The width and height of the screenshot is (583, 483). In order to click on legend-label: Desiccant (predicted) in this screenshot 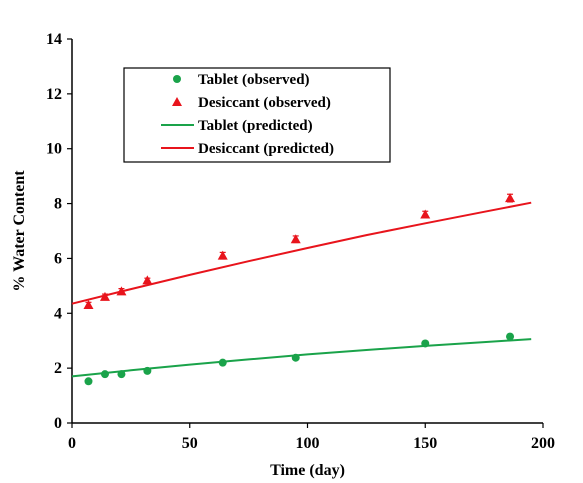, I will do `click(266, 149)`.